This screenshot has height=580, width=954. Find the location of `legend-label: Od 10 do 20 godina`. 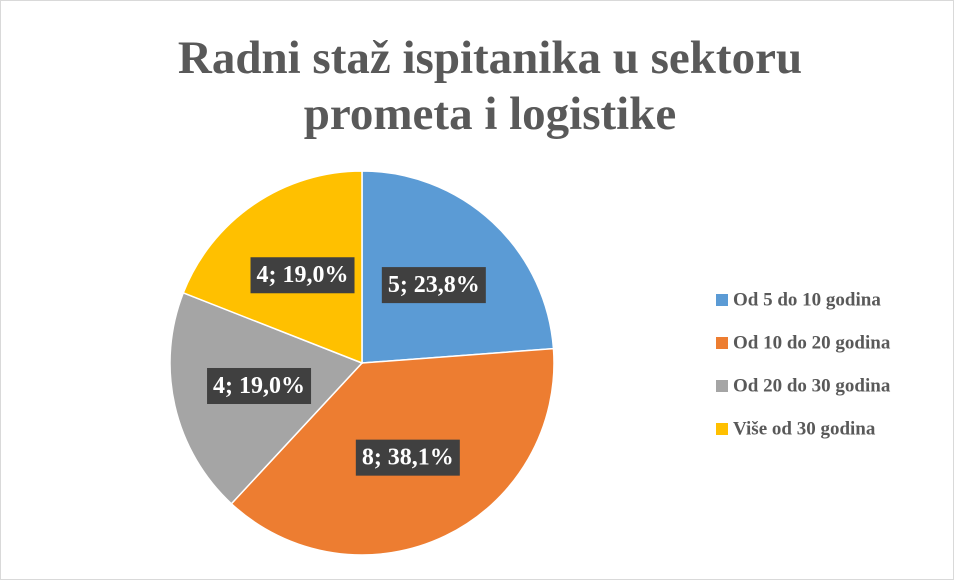

legend-label: Od 10 do 20 godina is located at coordinates (812, 342).